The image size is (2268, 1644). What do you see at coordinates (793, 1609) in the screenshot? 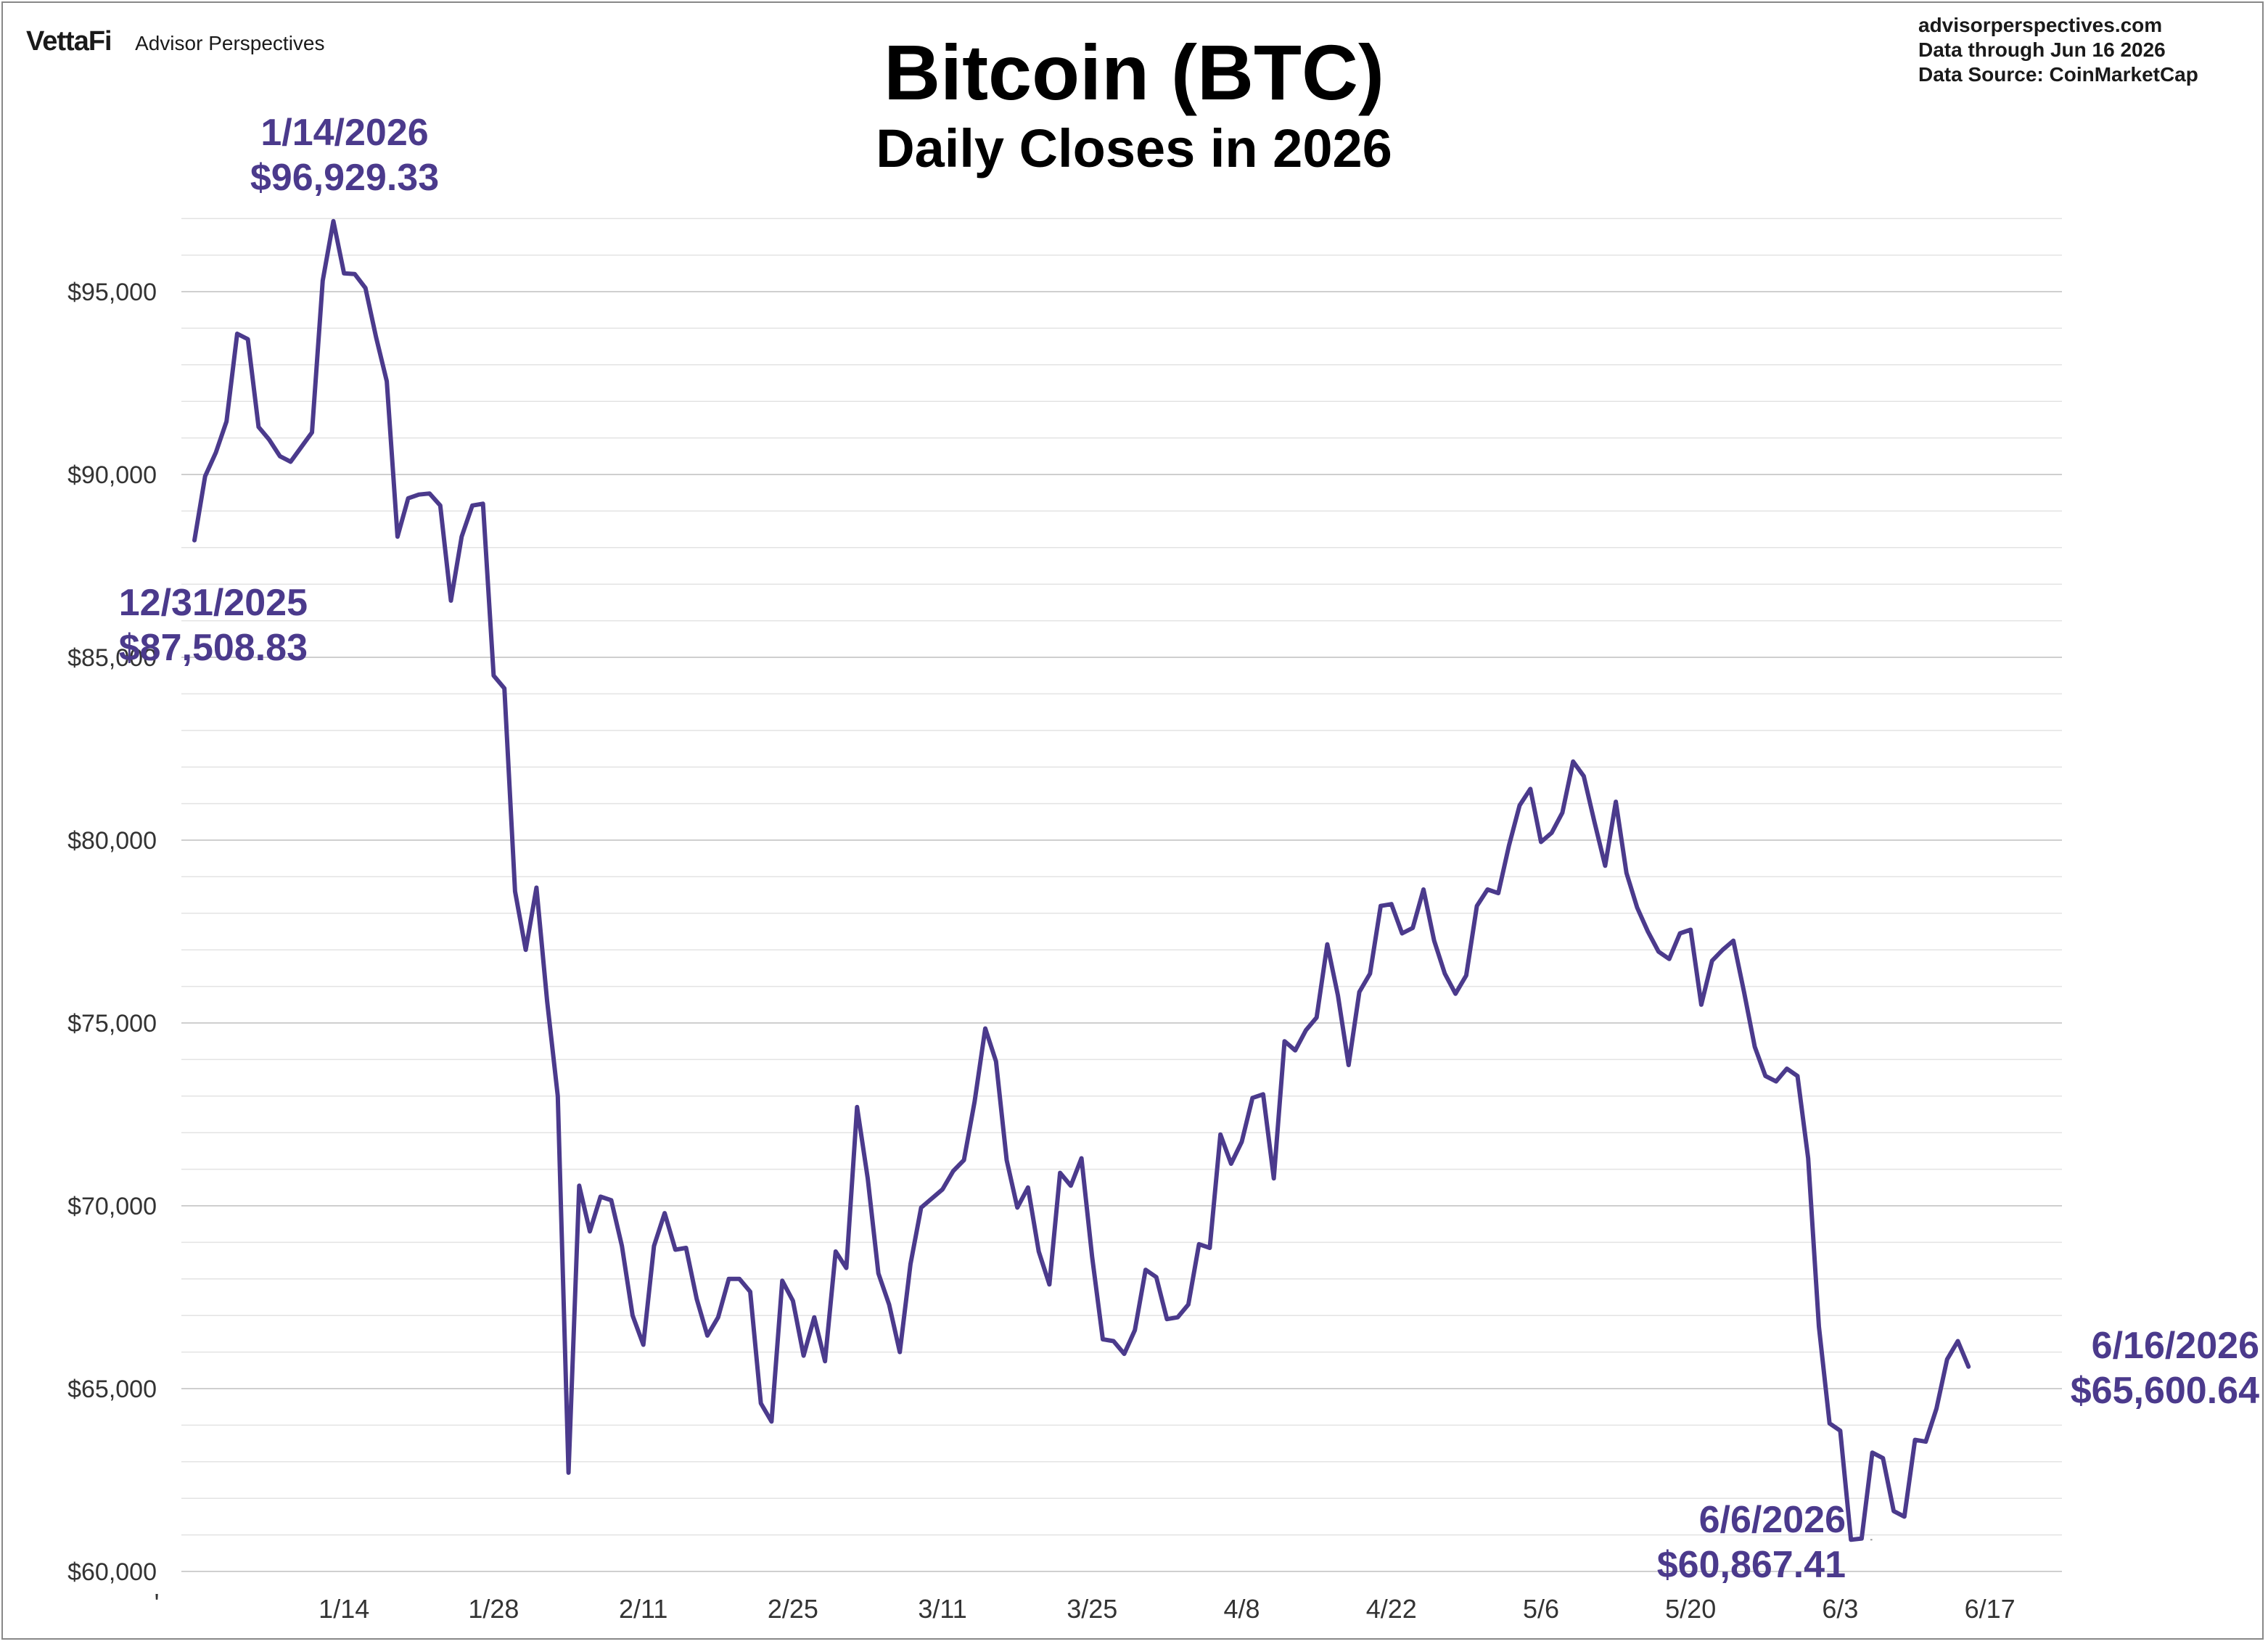
I see `x-tick-label: 2/25` at bounding box center [793, 1609].